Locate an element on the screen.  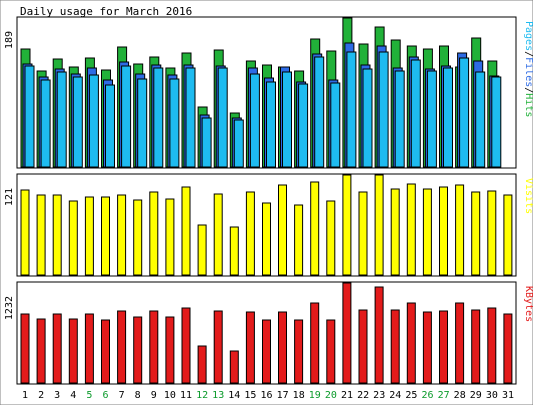
day-tick-label: 8 is located at coordinates (138, 395).